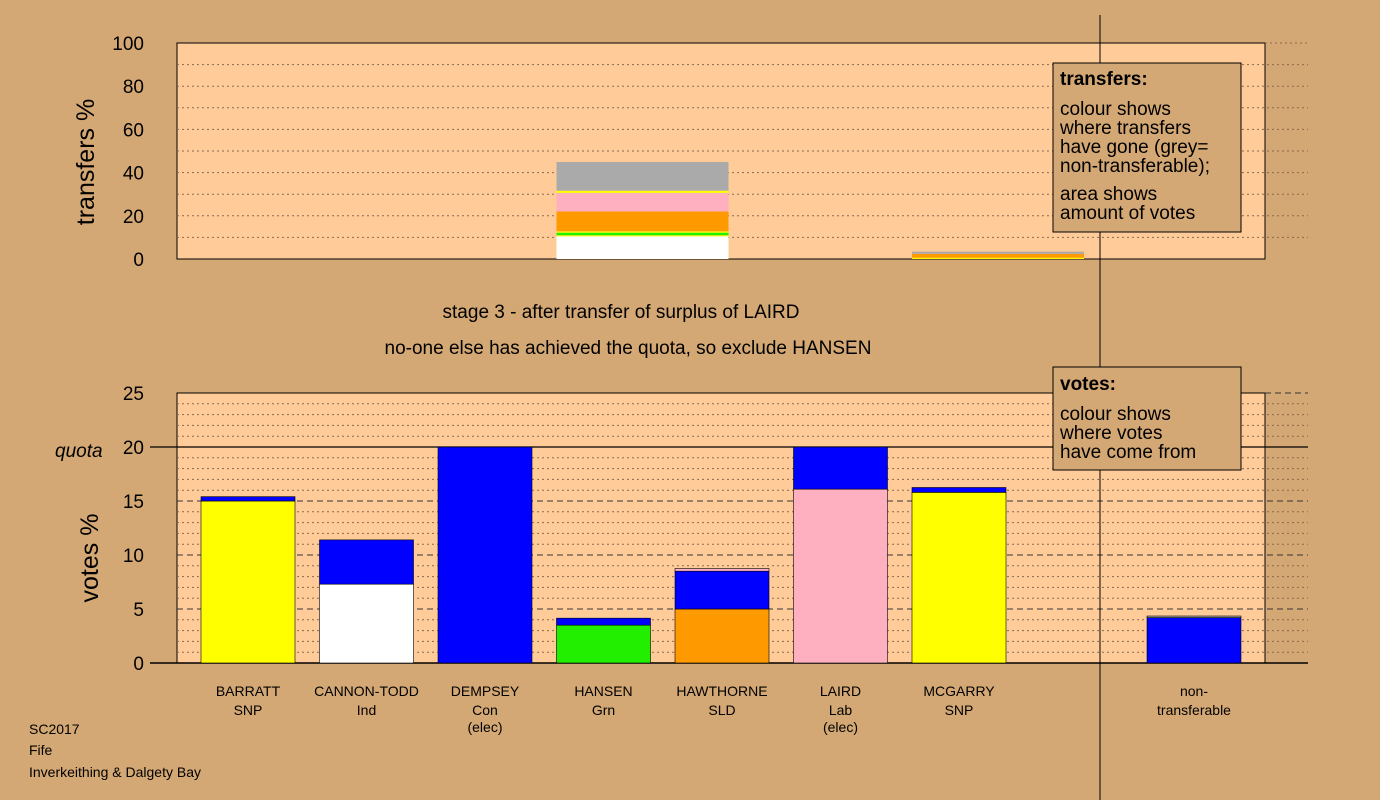 The width and height of the screenshot is (1380, 800). Describe the element at coordinates (1115, 414) in the screenshot. I see `votes-legend-line: colour shows` at that location.